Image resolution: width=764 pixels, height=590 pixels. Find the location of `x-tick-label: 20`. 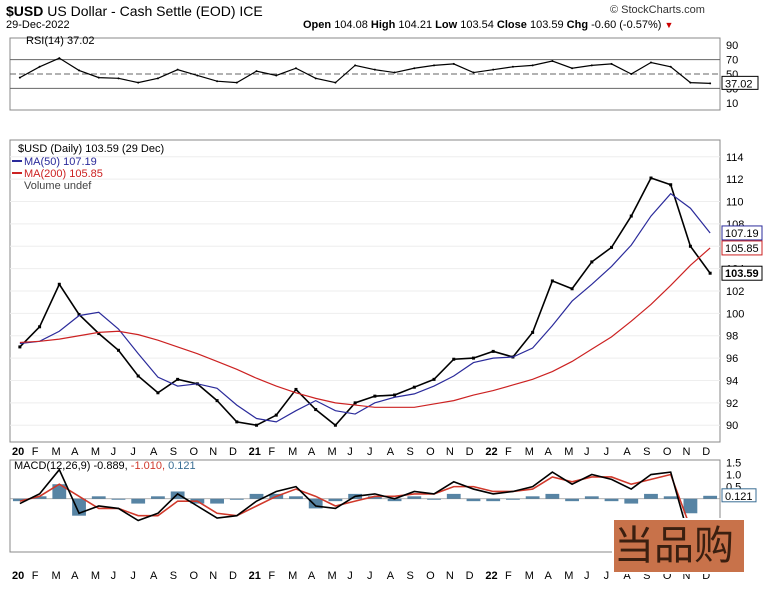

x-tick-label: 20 is located at coordinates (18, 452).